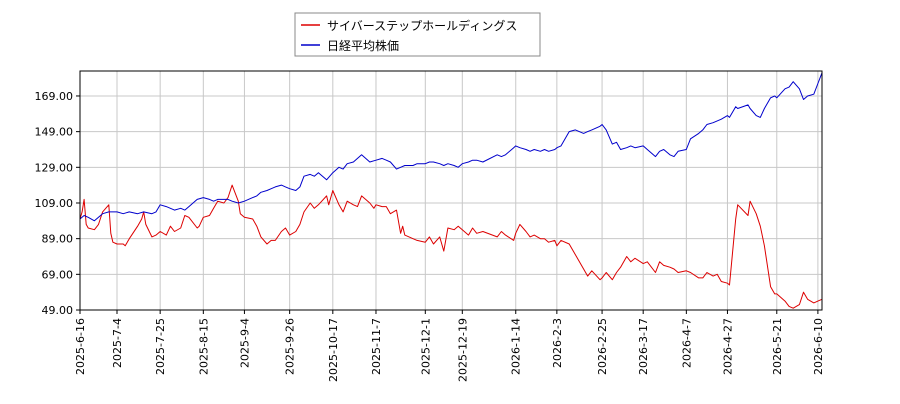 Image resolution: width=900 pixels, height=404 pixels. Describe the element at coordinates (333, 350) in the screenshot. I see `x-tick-label: 2025-10-17` at that location.